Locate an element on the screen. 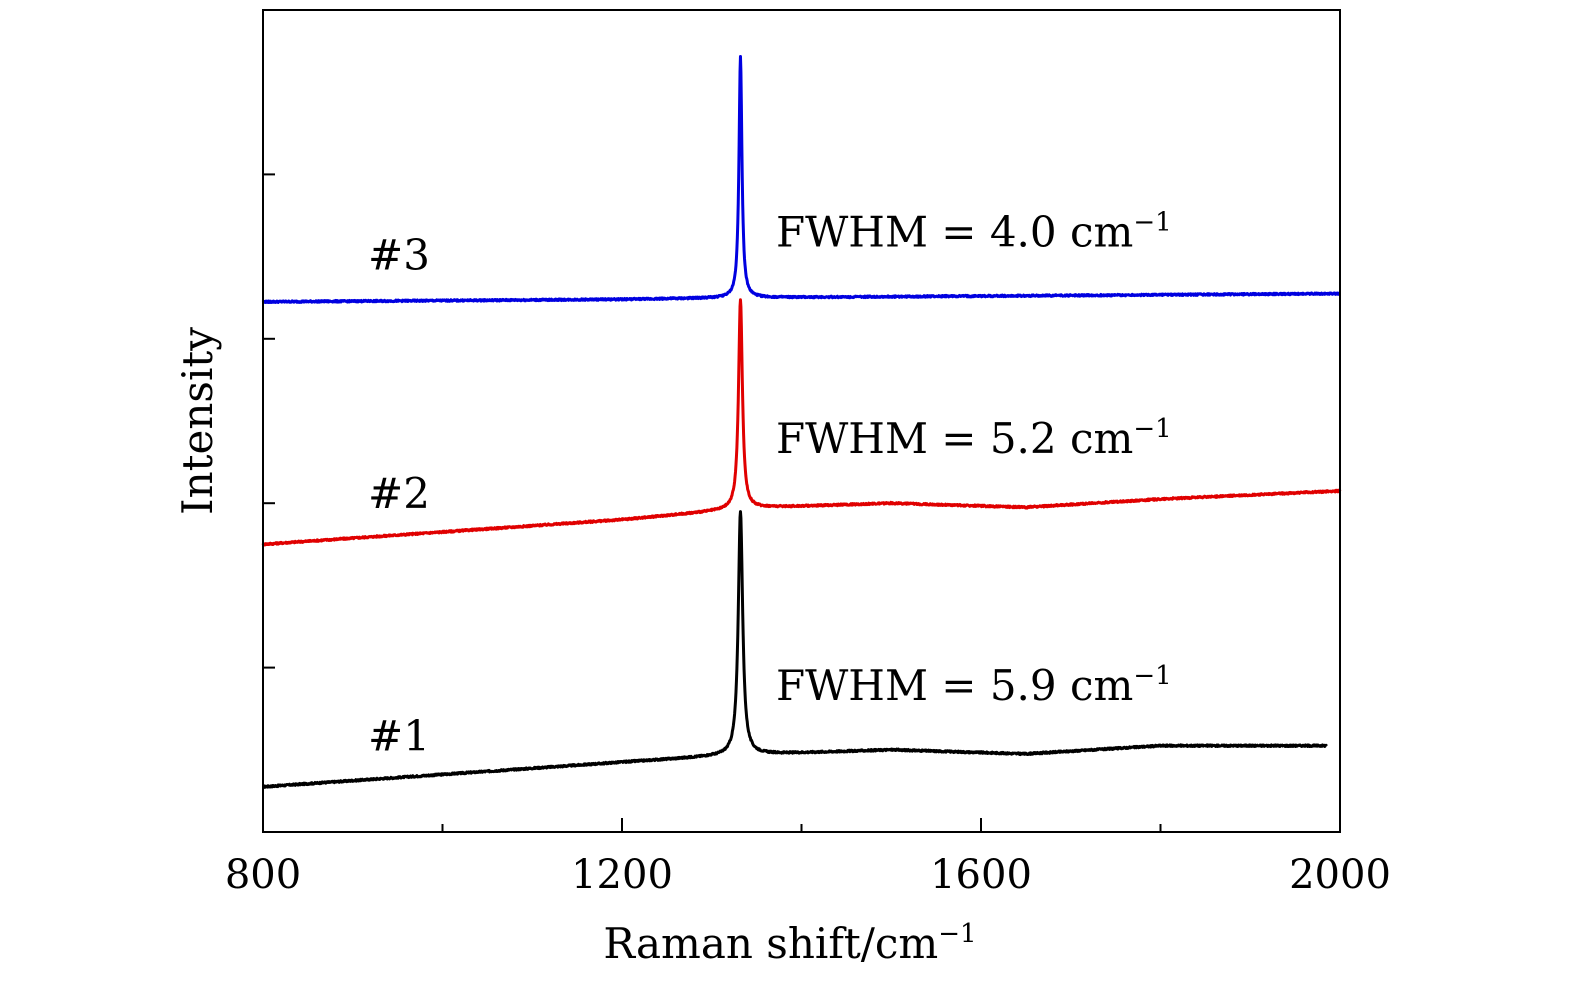  x-tick-label: 1200 is located at coordinates (622, 875).